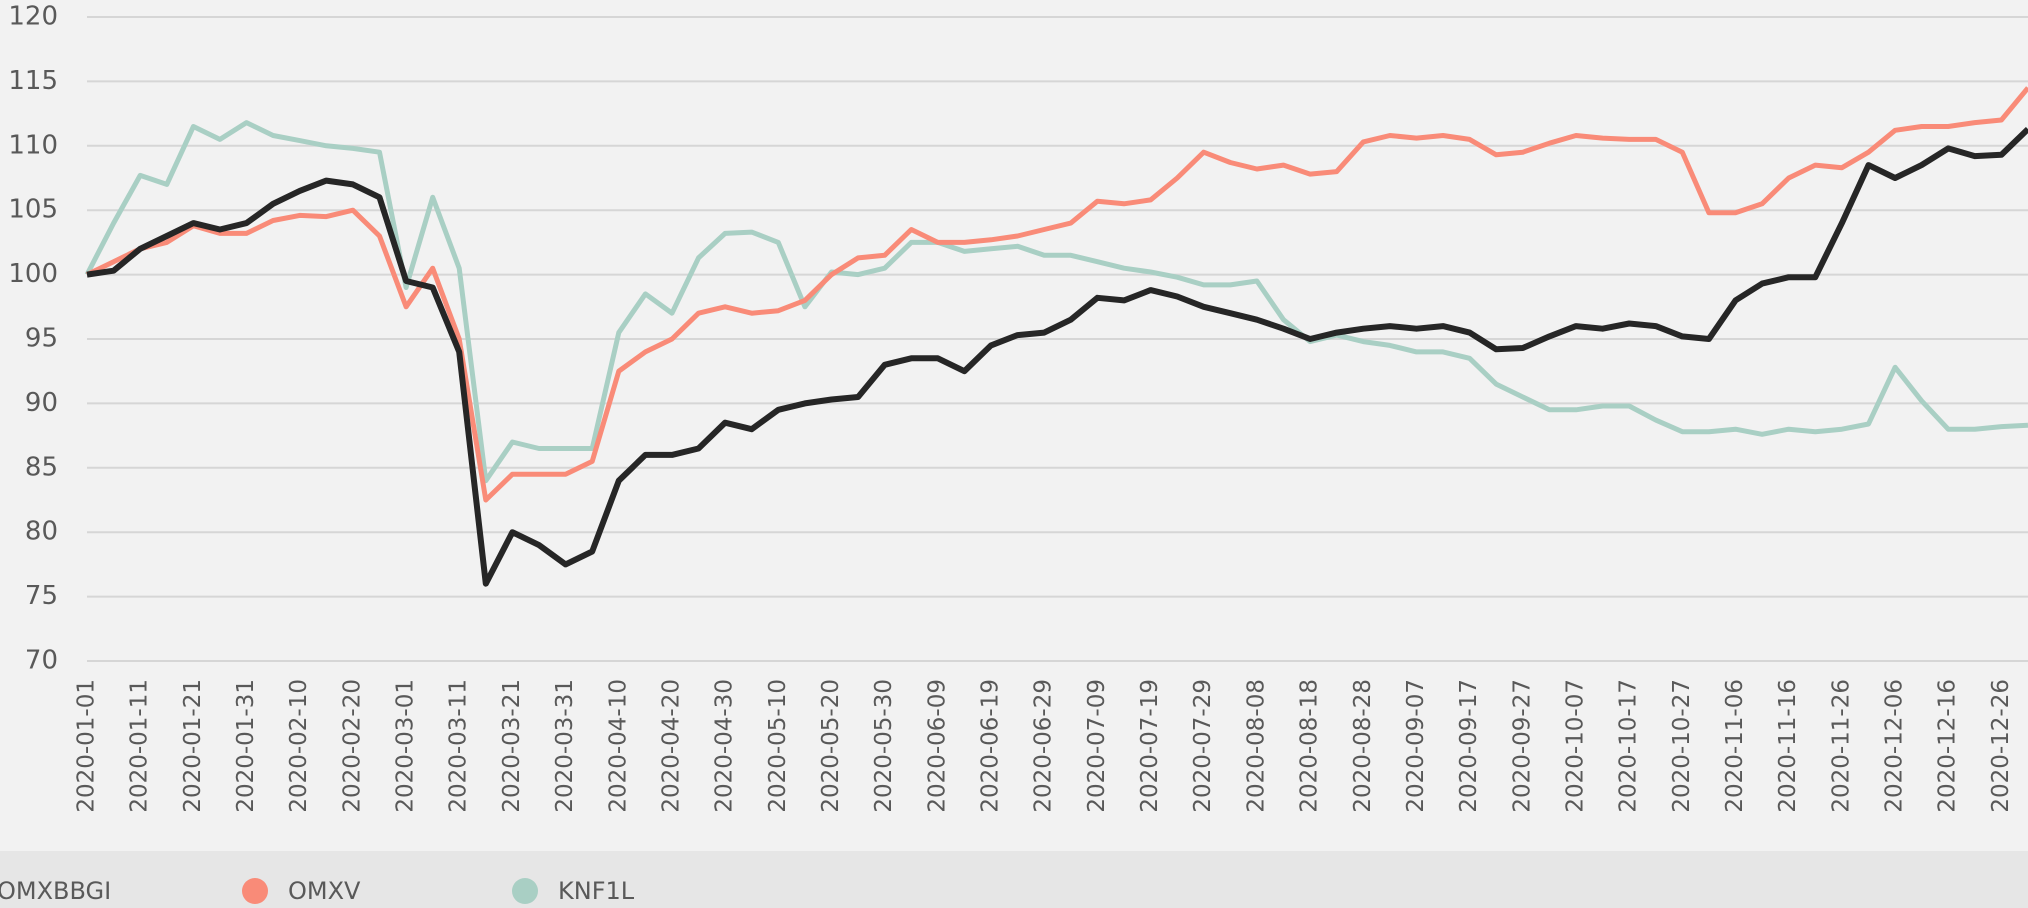  What do you see at coordinates (618, 746) in the screenshot?
I see `x-tick-label: 2020-04-10` at bounding box center [618, 746].